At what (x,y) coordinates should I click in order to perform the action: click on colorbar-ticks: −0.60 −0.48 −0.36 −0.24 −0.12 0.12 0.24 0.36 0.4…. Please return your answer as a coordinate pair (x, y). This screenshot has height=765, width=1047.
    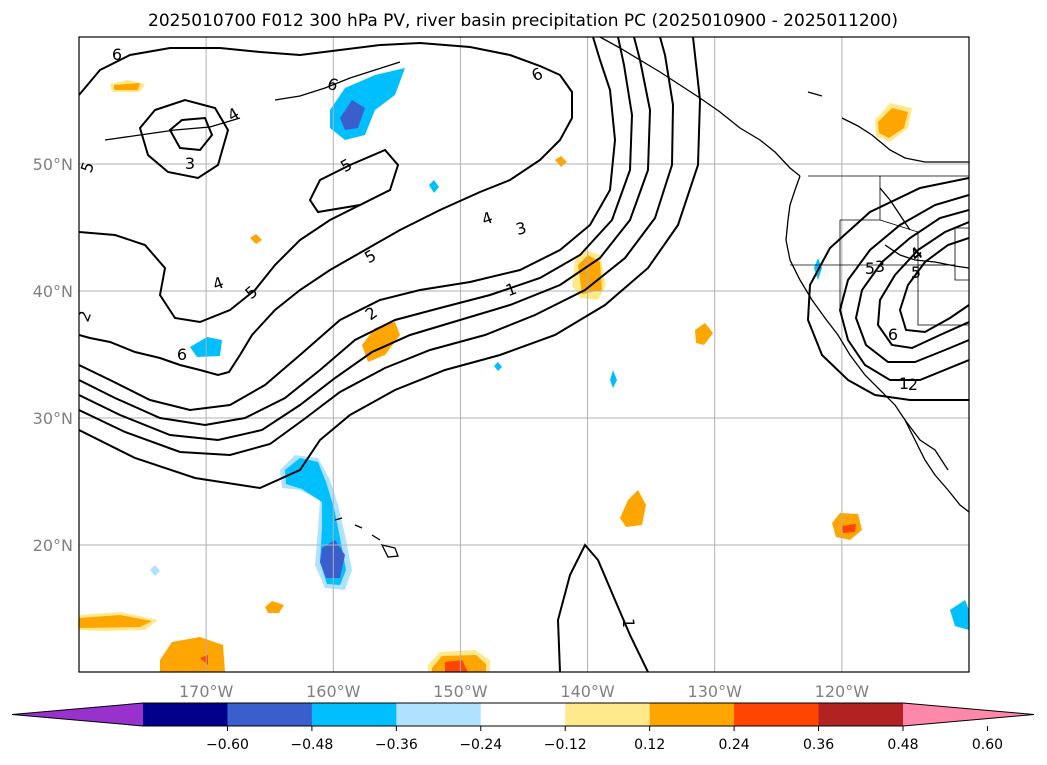
    Looking at the image, I should click on (604, 739).